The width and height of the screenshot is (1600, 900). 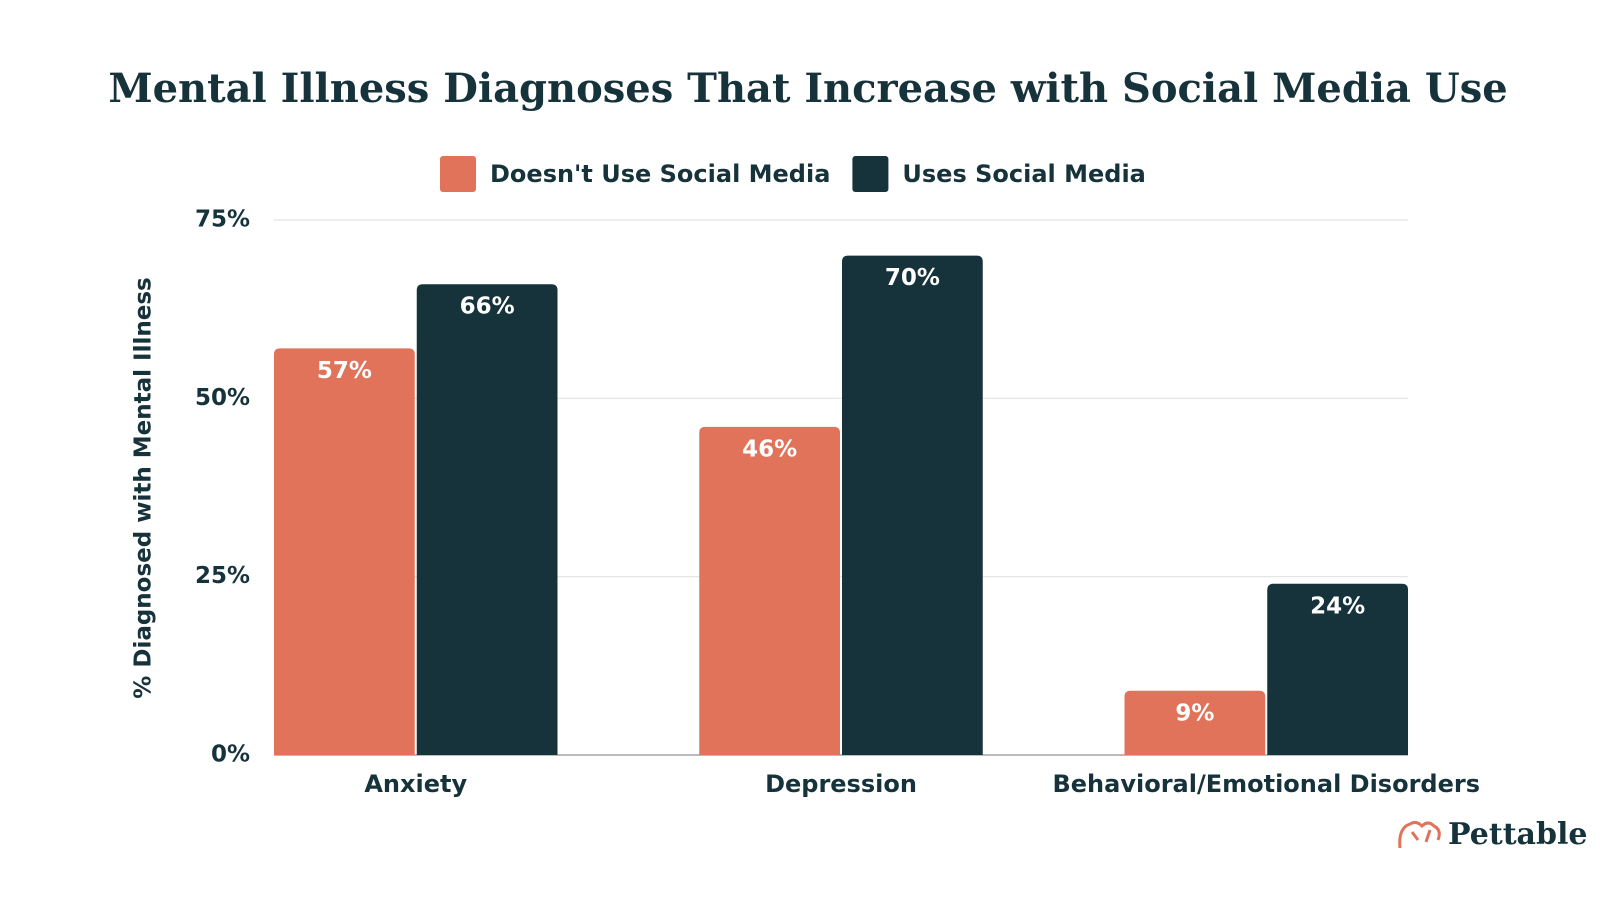 What do you see at coordinates (222, 220) in the screenshot?
I see `y-tick-label: 75%` at bounding box center [222, 220].